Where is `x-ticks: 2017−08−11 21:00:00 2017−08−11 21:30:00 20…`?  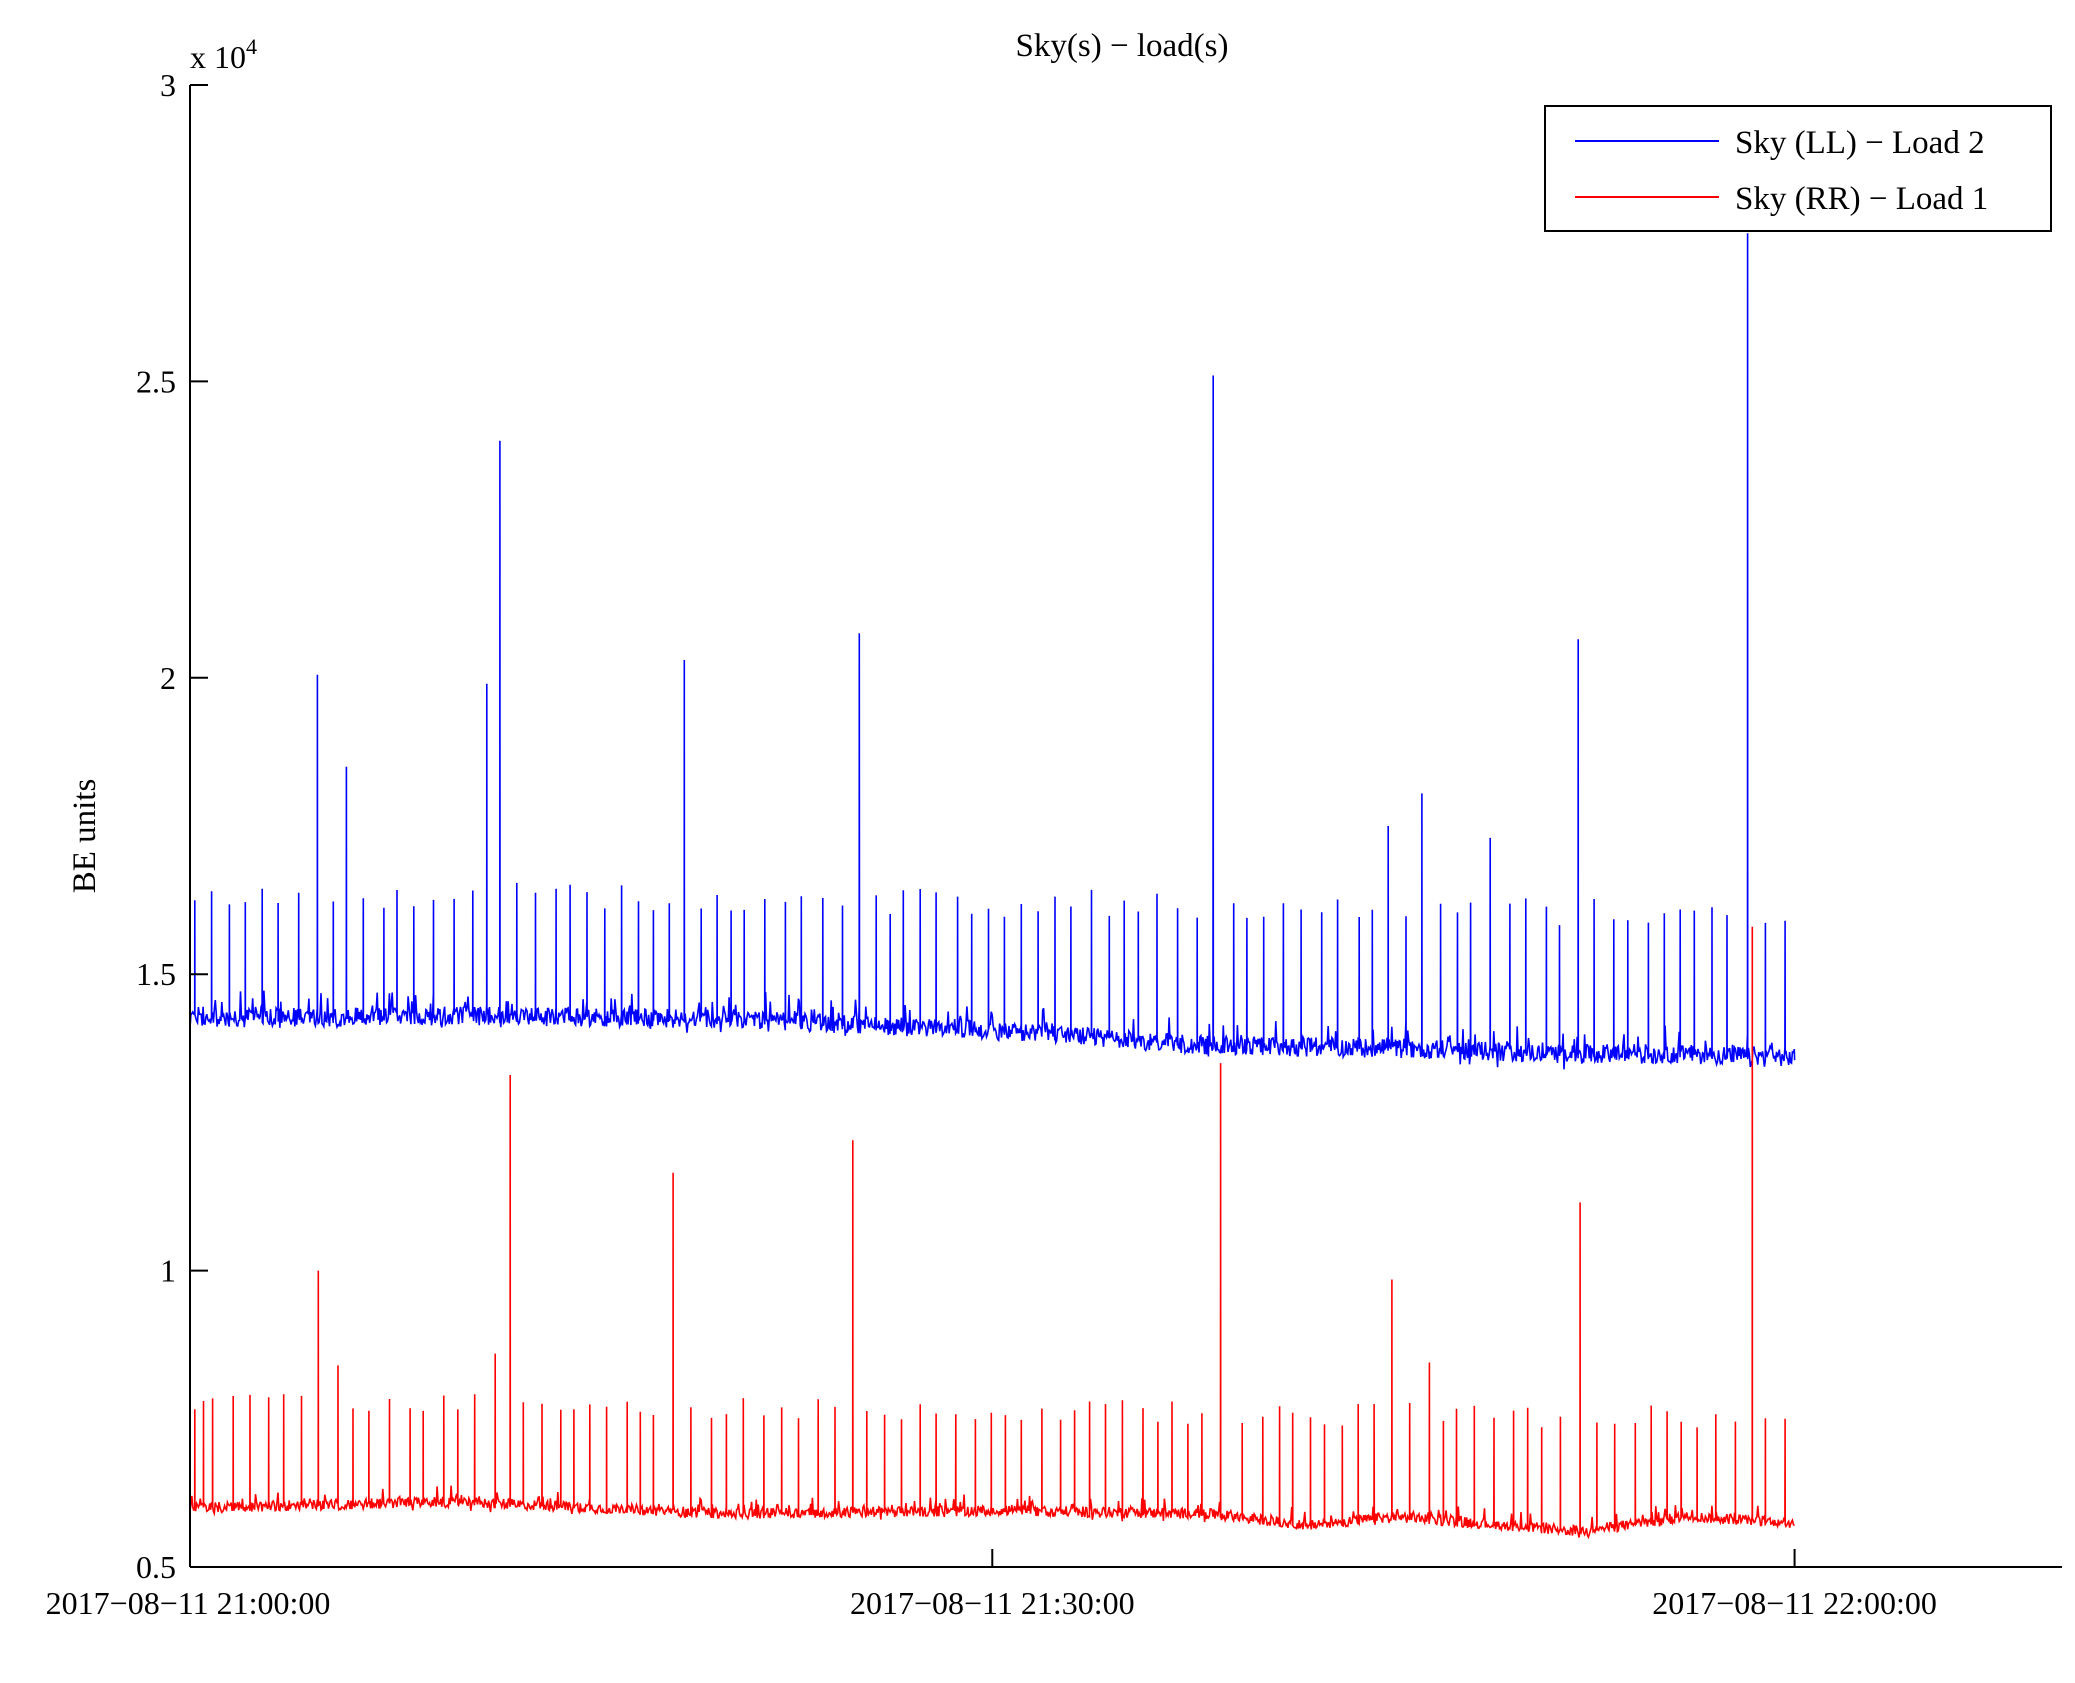
x-ticks: 2017−08−11 21:00:00 2017−08−11 21:30:00 20… is located at coordinates (991, 1585).